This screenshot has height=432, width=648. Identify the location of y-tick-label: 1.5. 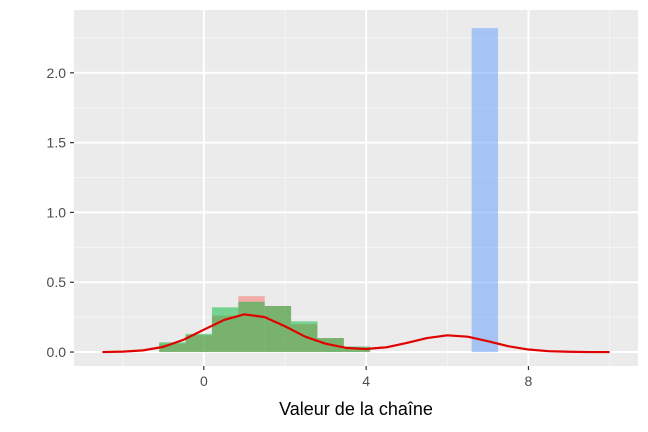
(57, 143).